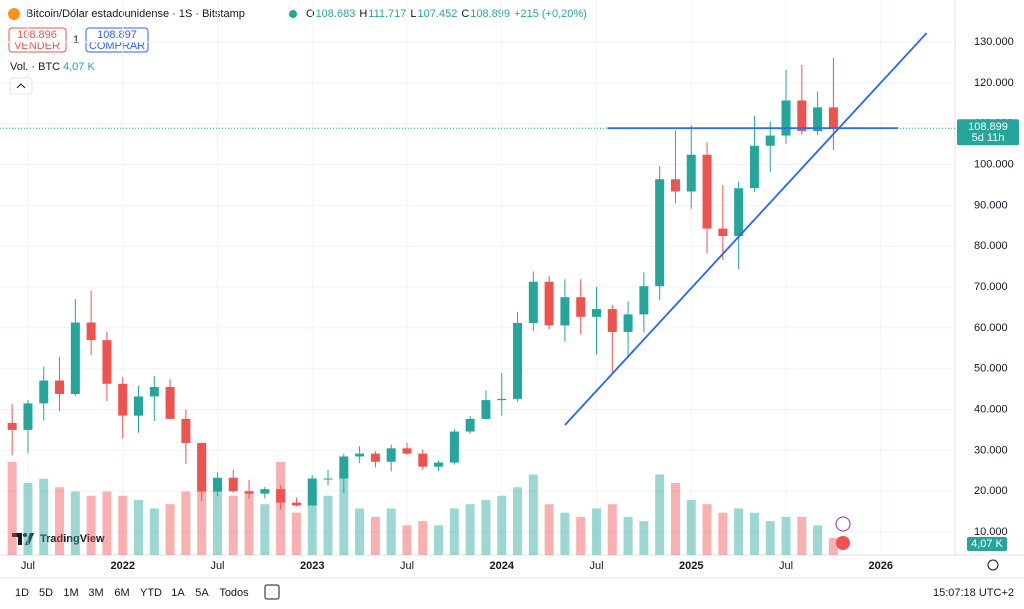 This screenshot has width=1024, height=609. I want to click on range-button: 1D, so click(22, 593).